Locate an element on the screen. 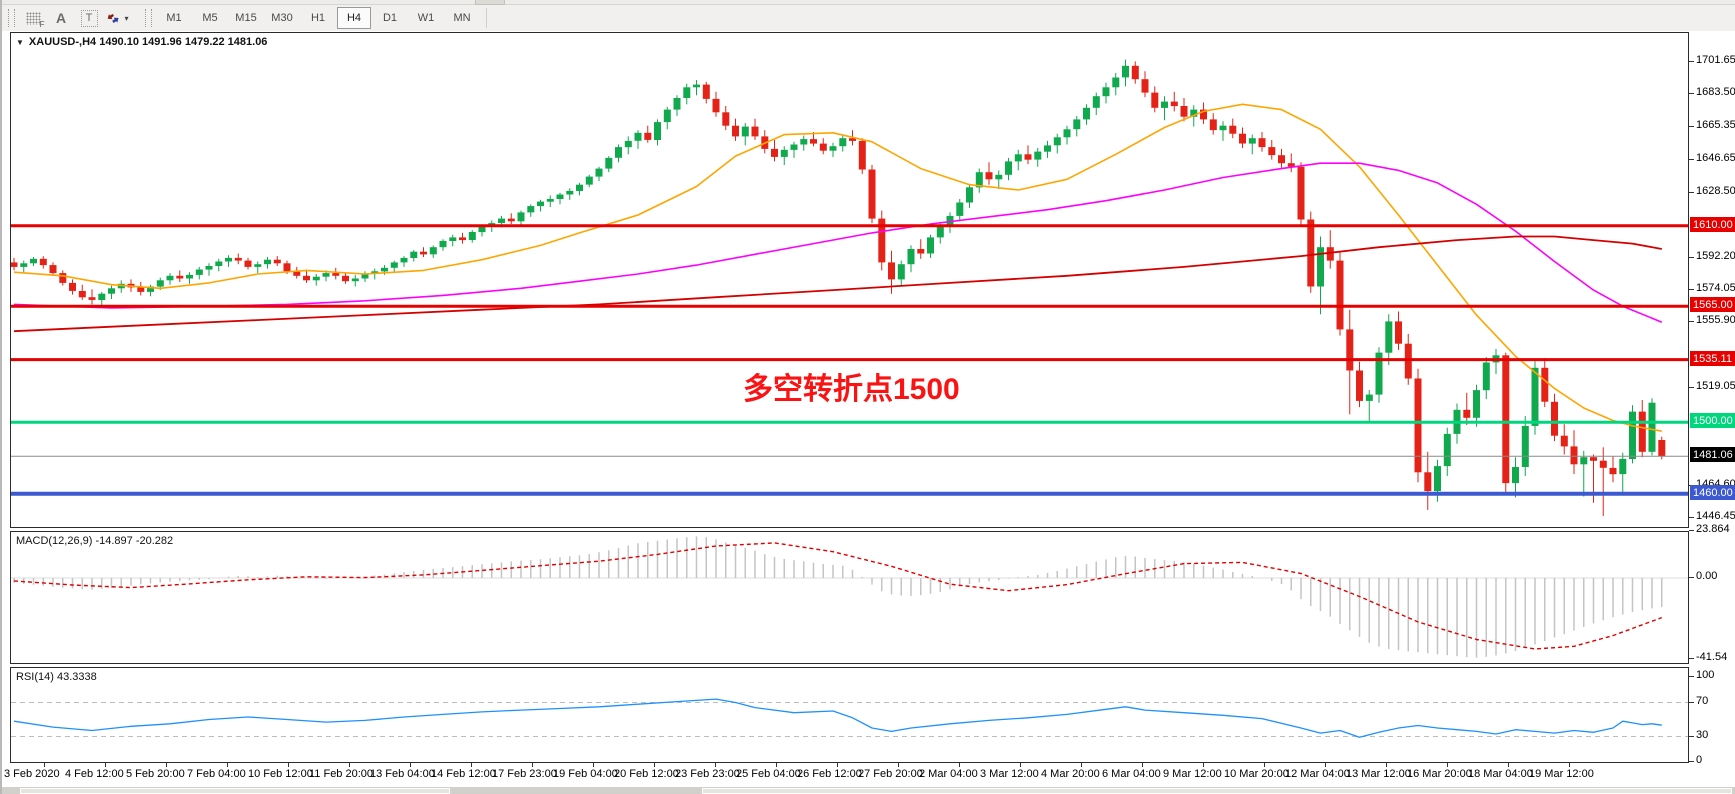 Image resolution: width=1735 pixels, height=794 pixels. text-box-icon: T is located at coordinates (89, 18).